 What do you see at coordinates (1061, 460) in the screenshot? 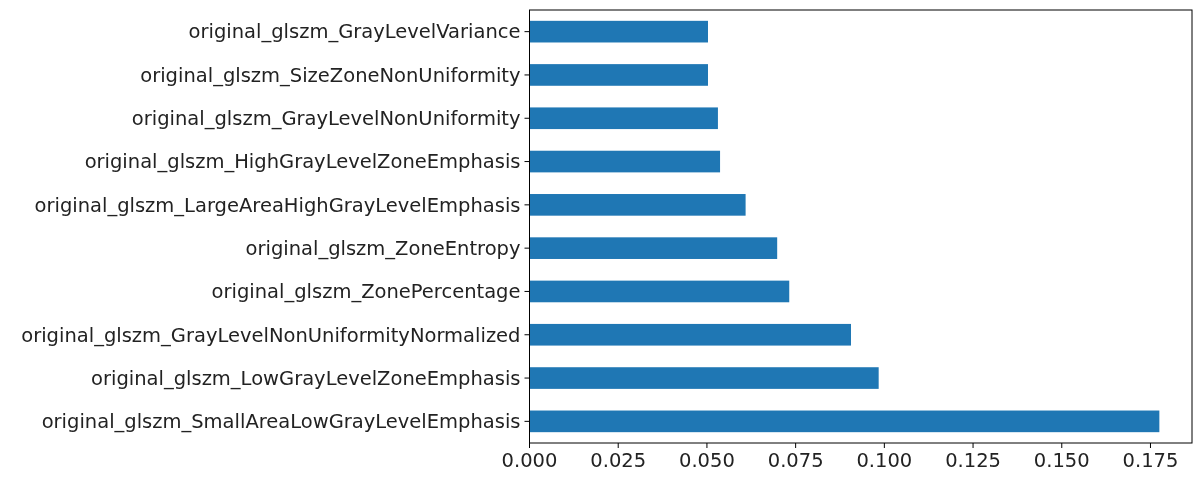
I see `x-tick-label: 0.150` at bounding box center [1061, 460].